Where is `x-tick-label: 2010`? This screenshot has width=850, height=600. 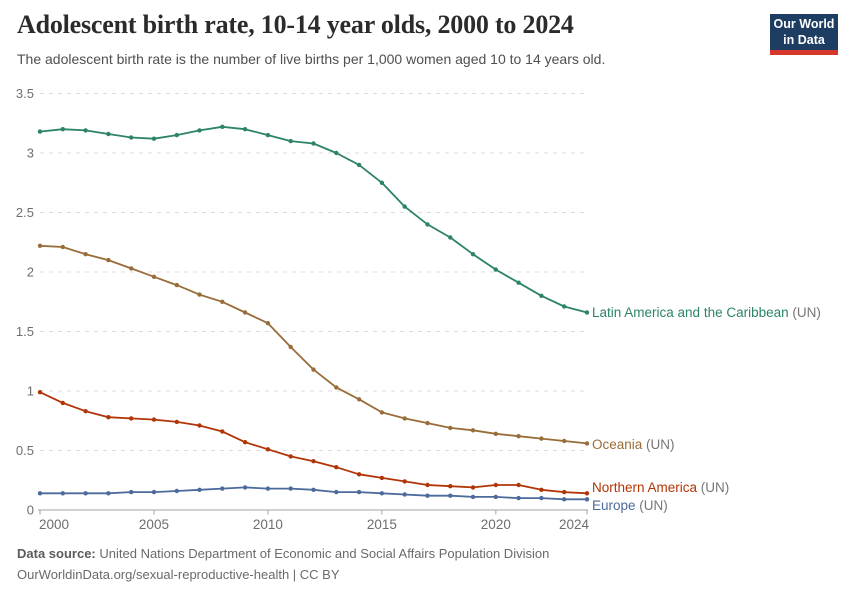
x-tick-label: 2010 is located at coordinates (268, 524).